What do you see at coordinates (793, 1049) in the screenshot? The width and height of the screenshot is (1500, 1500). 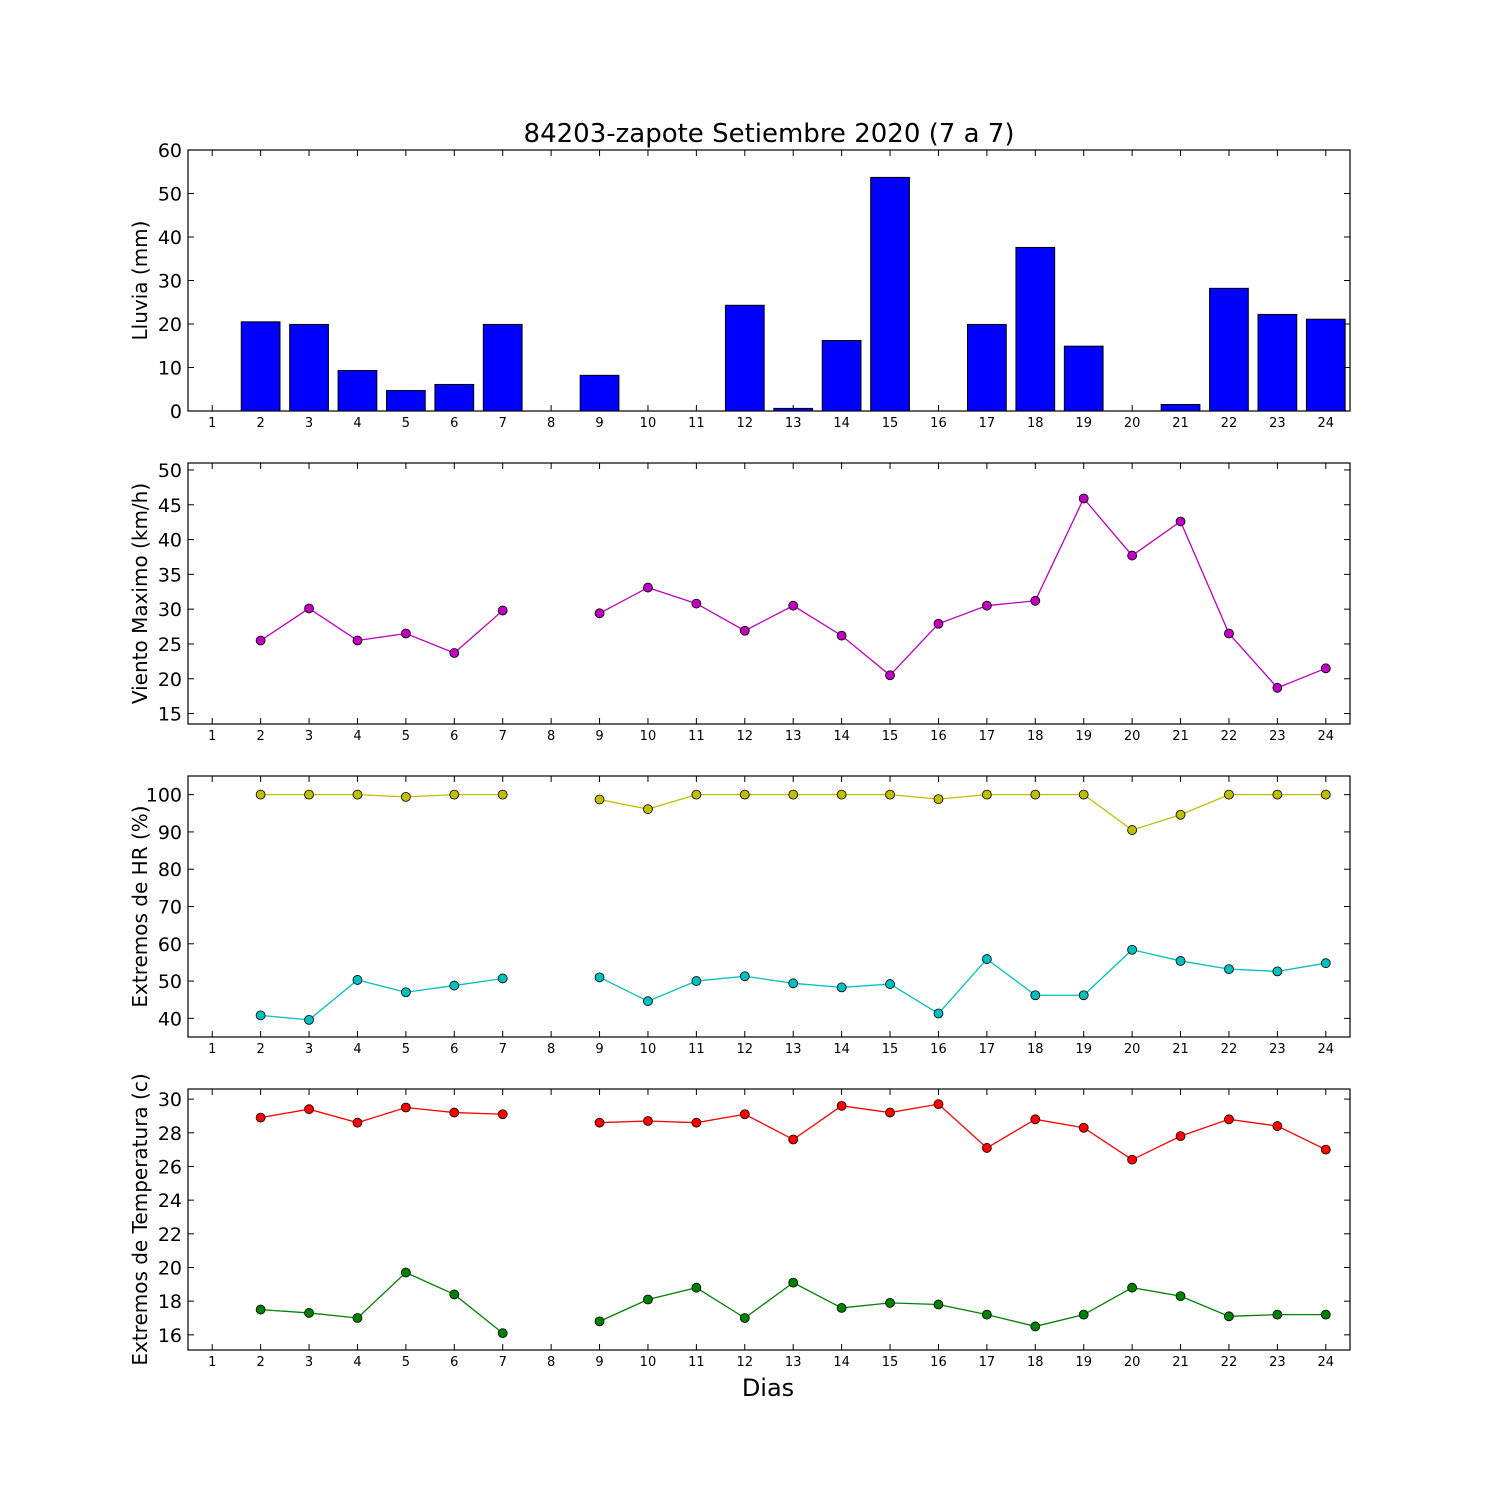 I see `x-tick-label: 13` at bounding box center [793, 1049].